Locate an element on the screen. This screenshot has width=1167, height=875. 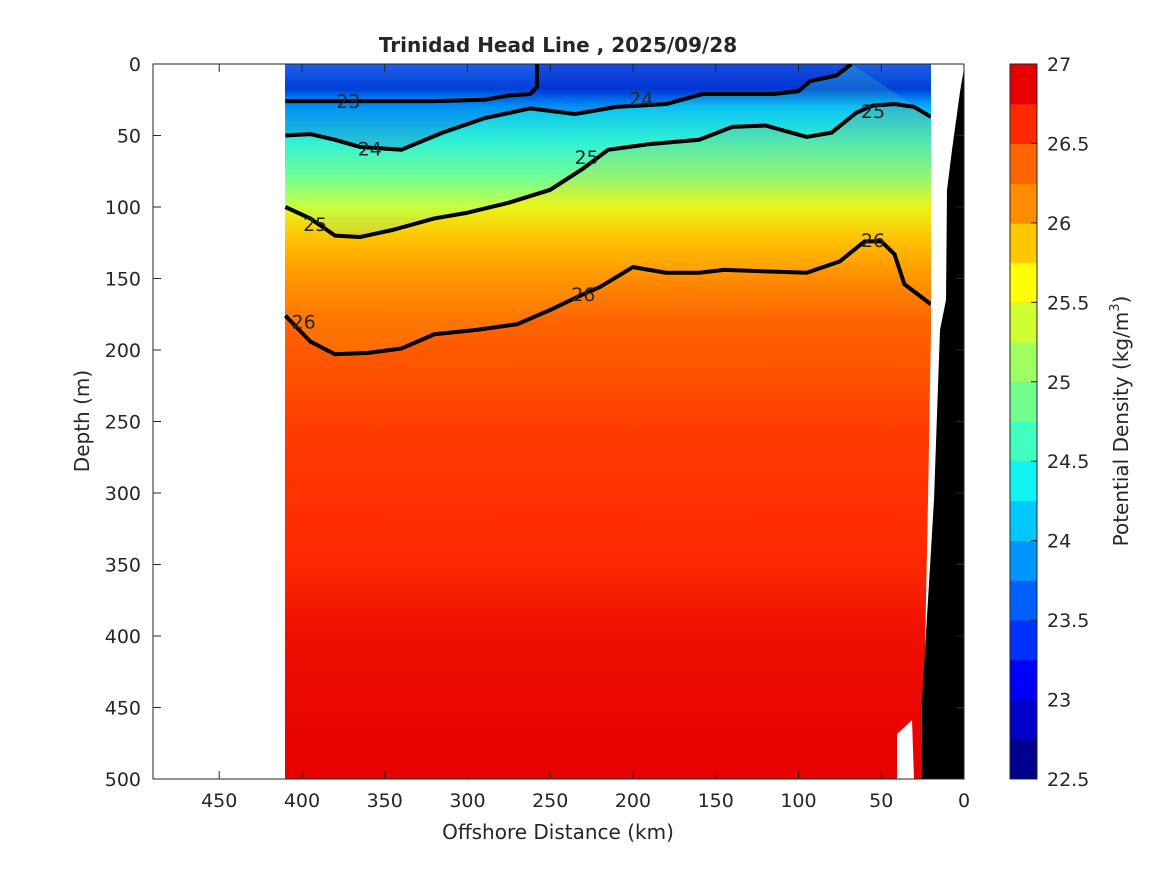
colorbar-tick-label: 25.5 is located at coordinates (1068, 303).